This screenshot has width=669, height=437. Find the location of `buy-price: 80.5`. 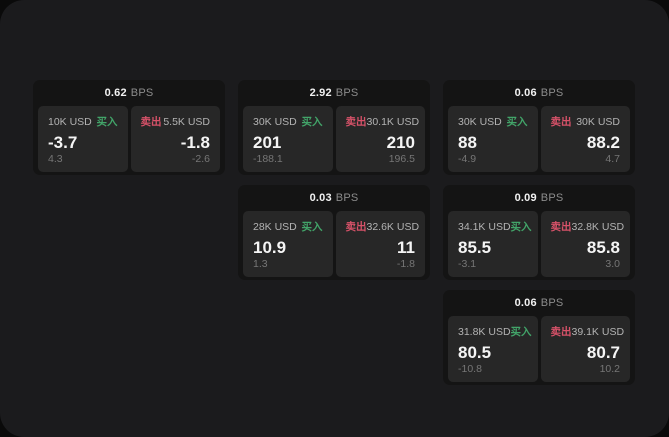

buy-price: 80.5 is located at coordinates (475, 352).